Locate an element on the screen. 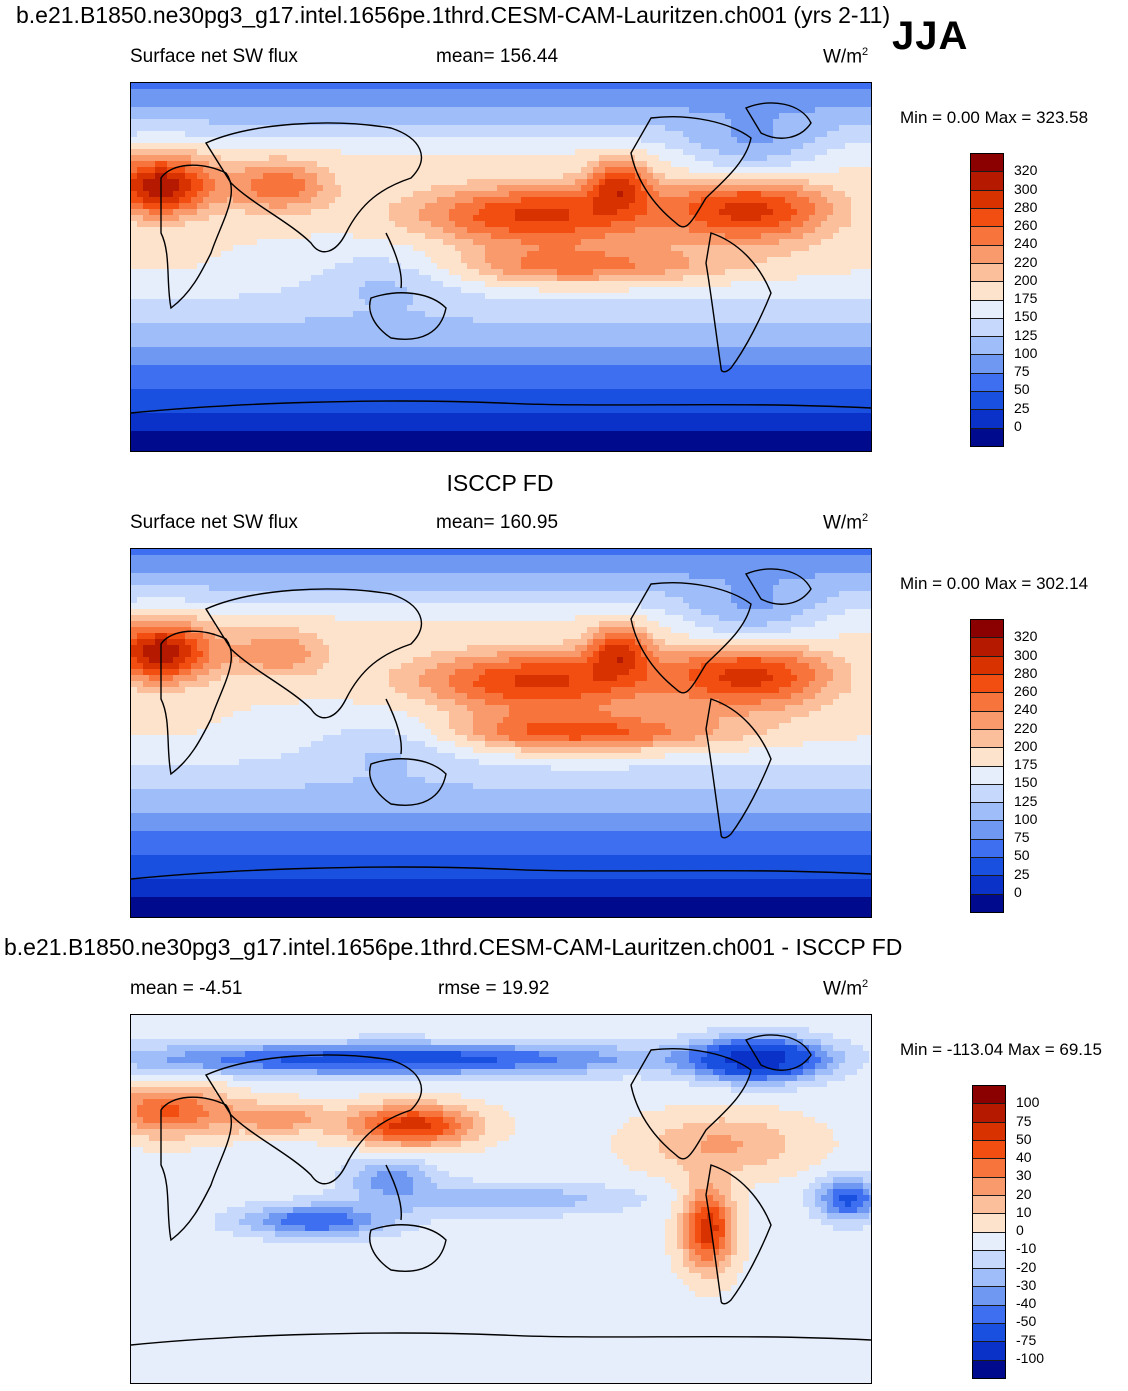  panel3-units: W/m2 is located at coordinates (845, 989).